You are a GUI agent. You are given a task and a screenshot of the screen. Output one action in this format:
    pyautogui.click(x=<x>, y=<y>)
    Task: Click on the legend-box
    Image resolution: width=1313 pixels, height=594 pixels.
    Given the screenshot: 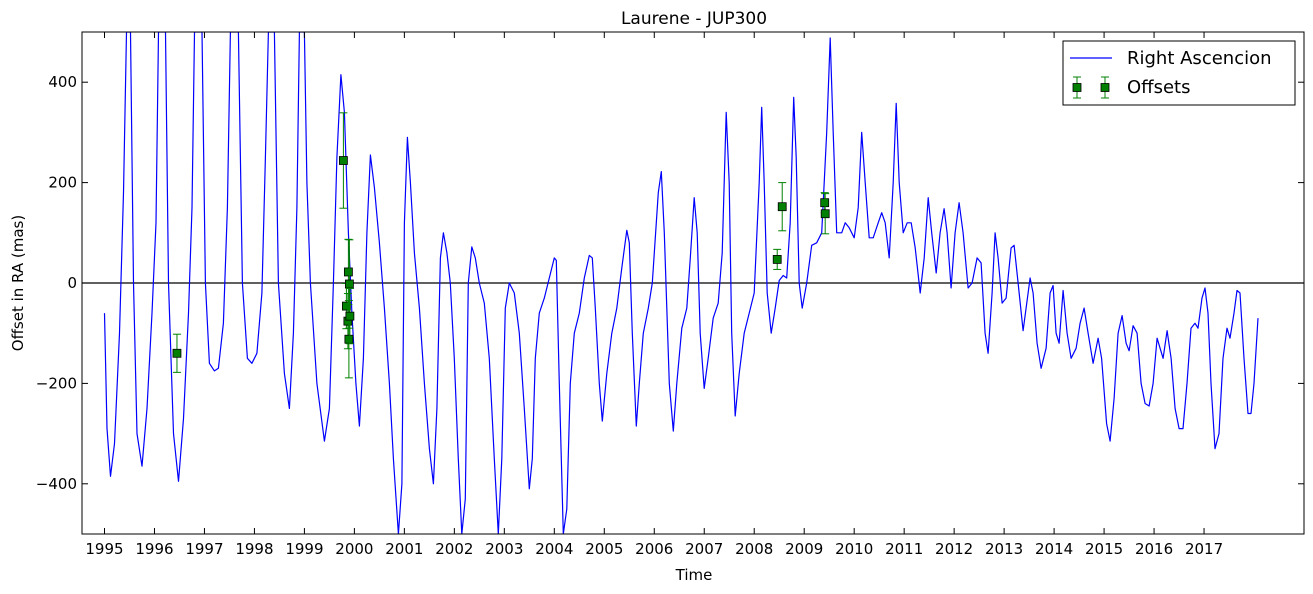 What is the action you would take?
    pyautogui.click(x=1179, y=73)
    